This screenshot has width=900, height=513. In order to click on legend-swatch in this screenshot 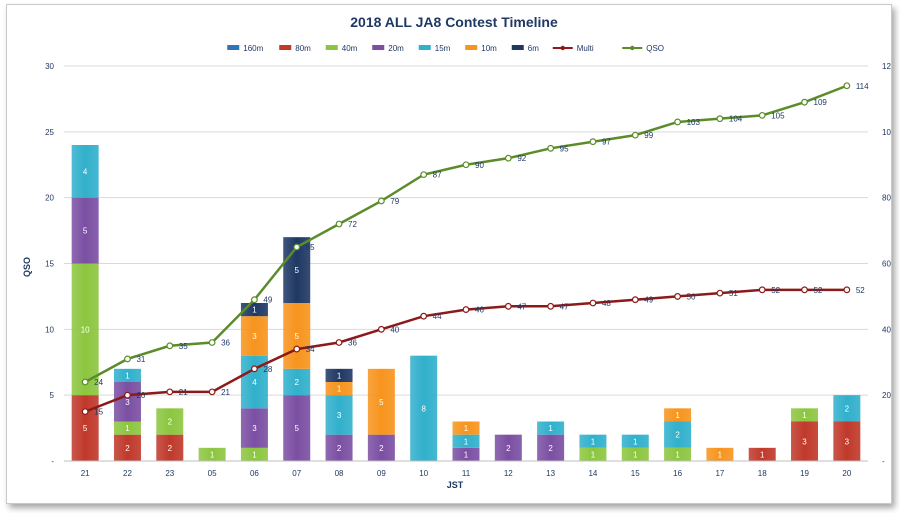, I will do `click(378, 47)`.